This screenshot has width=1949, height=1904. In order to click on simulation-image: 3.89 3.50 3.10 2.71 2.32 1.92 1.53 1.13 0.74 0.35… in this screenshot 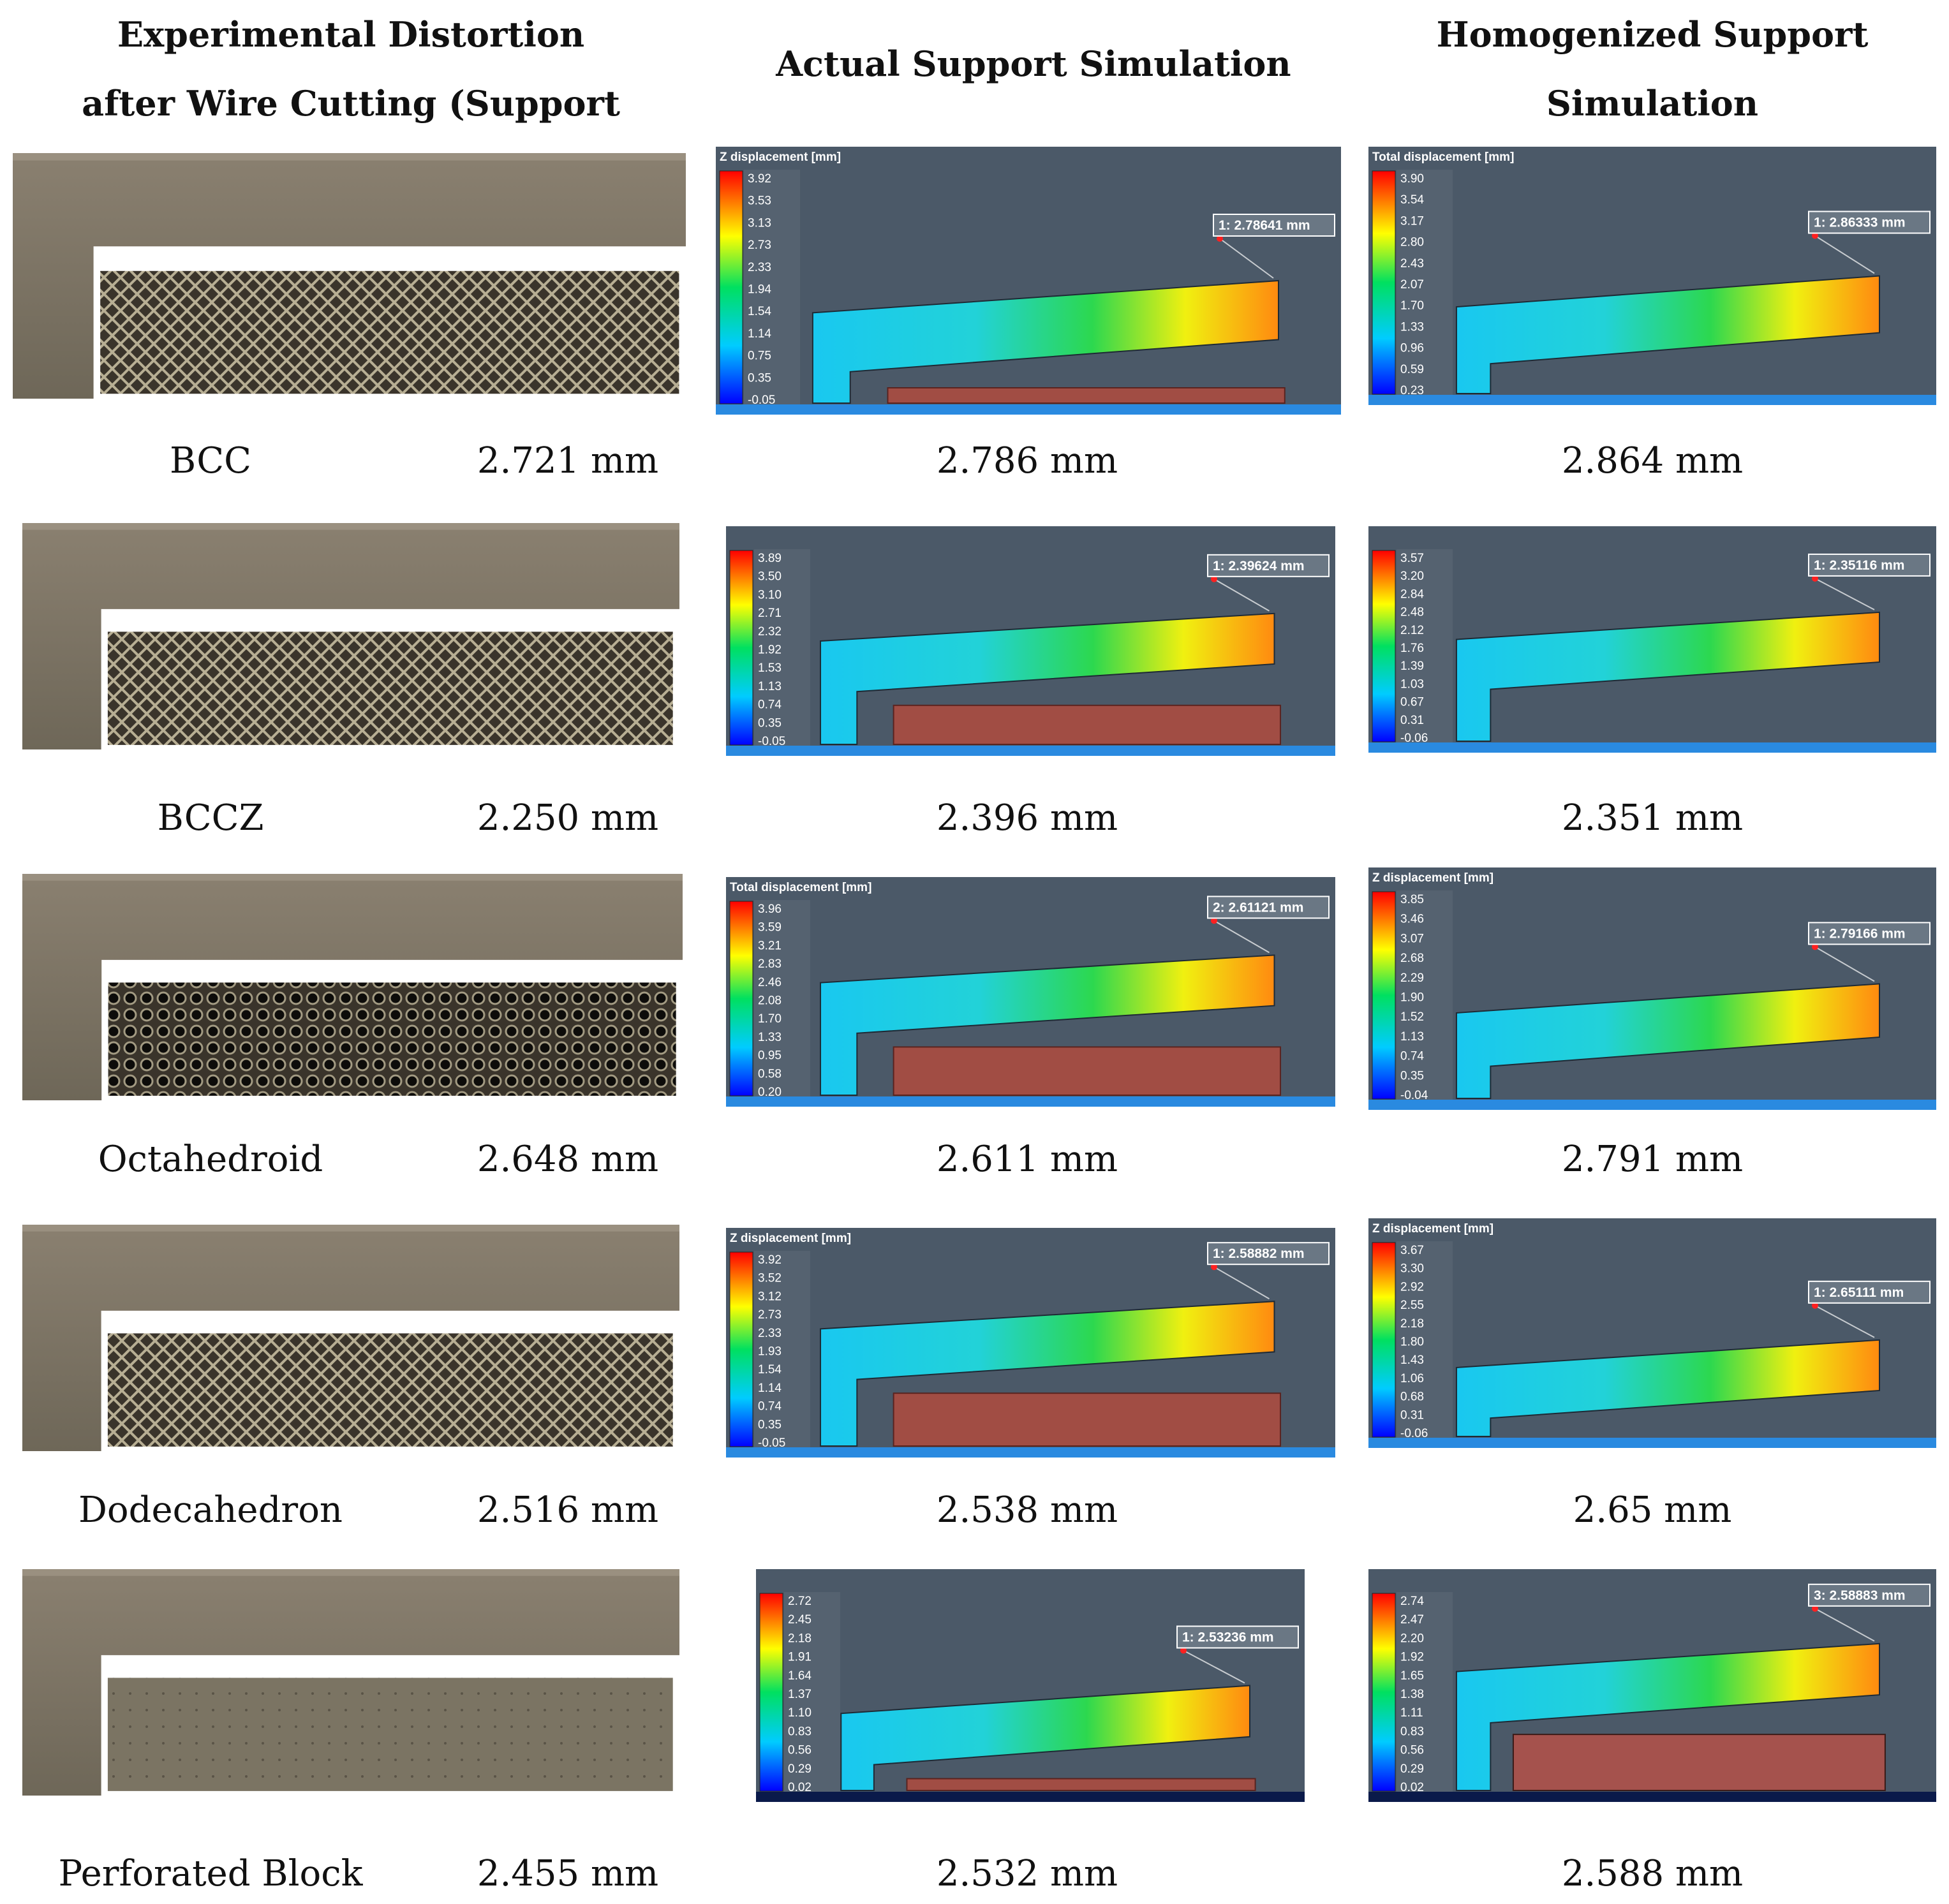, I will do `click(1030, 641)`.